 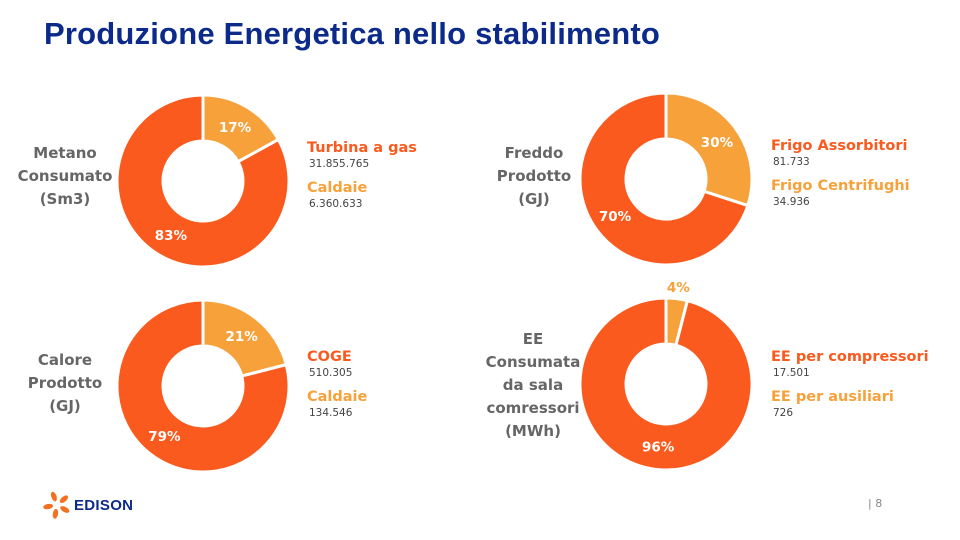 I want to click on edison-logo: EDISON, so click(x=87, y=505).